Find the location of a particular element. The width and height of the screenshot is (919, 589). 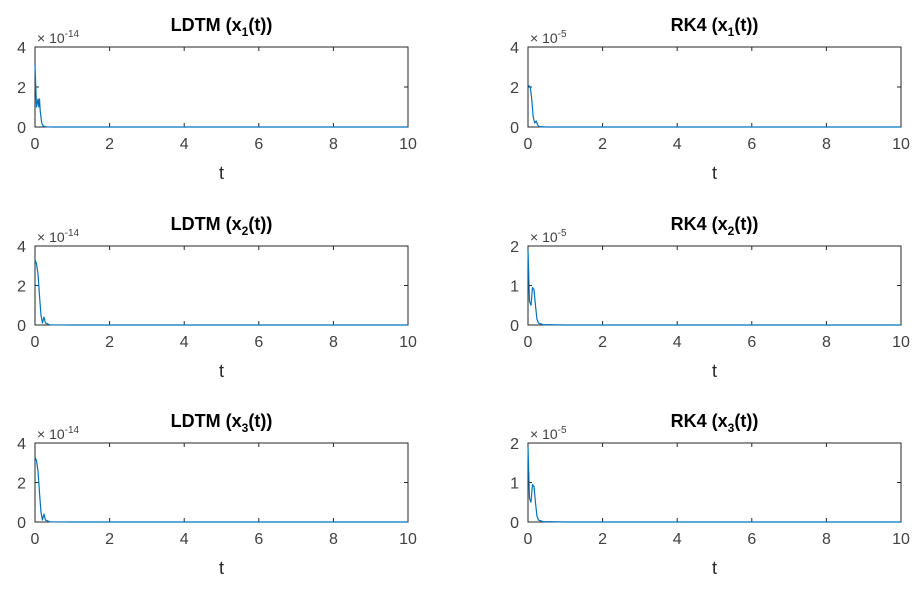

subplot-title: RK4 (x2(t)) is located at coordinates (715, 226).